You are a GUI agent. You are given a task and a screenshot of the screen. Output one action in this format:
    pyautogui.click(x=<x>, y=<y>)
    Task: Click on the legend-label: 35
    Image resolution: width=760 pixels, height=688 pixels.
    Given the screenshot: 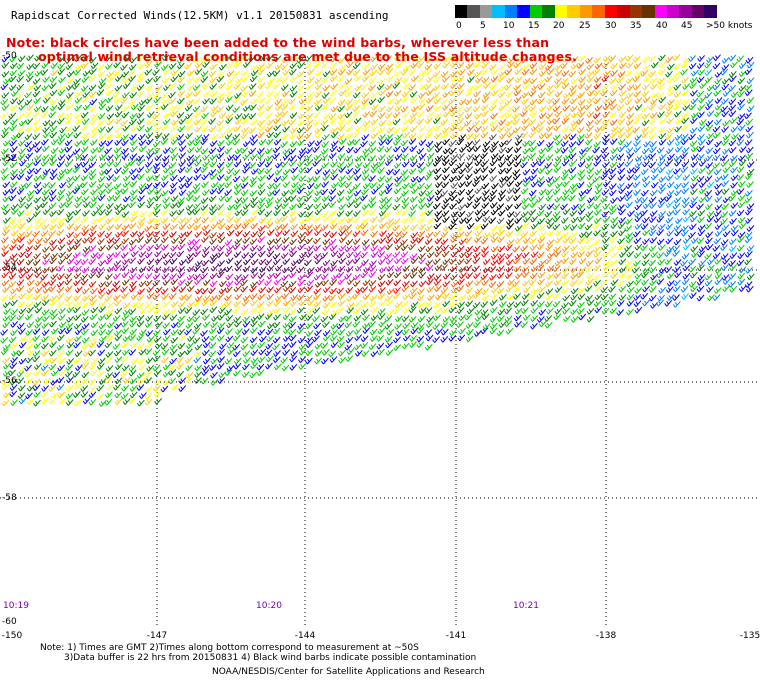 What is the action you would take?
    pyautogui.click(x=636, y=26)
    